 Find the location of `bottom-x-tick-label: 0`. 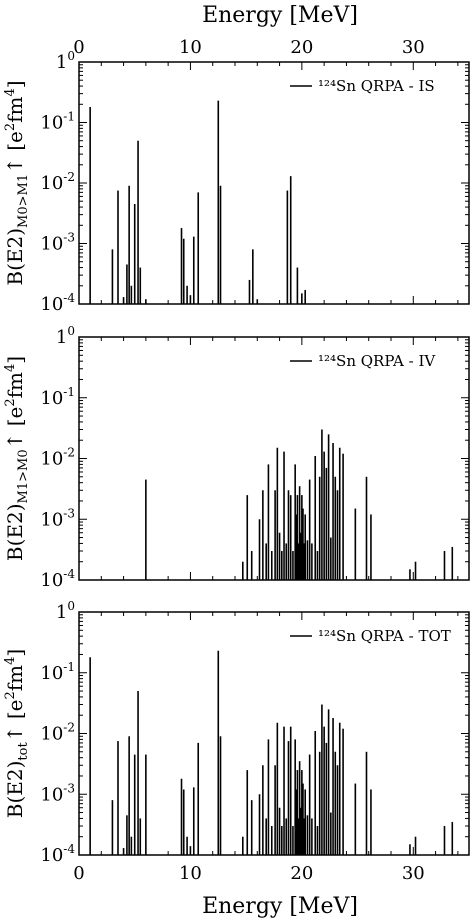

bottom-x-tick-label: 0 is located at coordinates (78, 873).